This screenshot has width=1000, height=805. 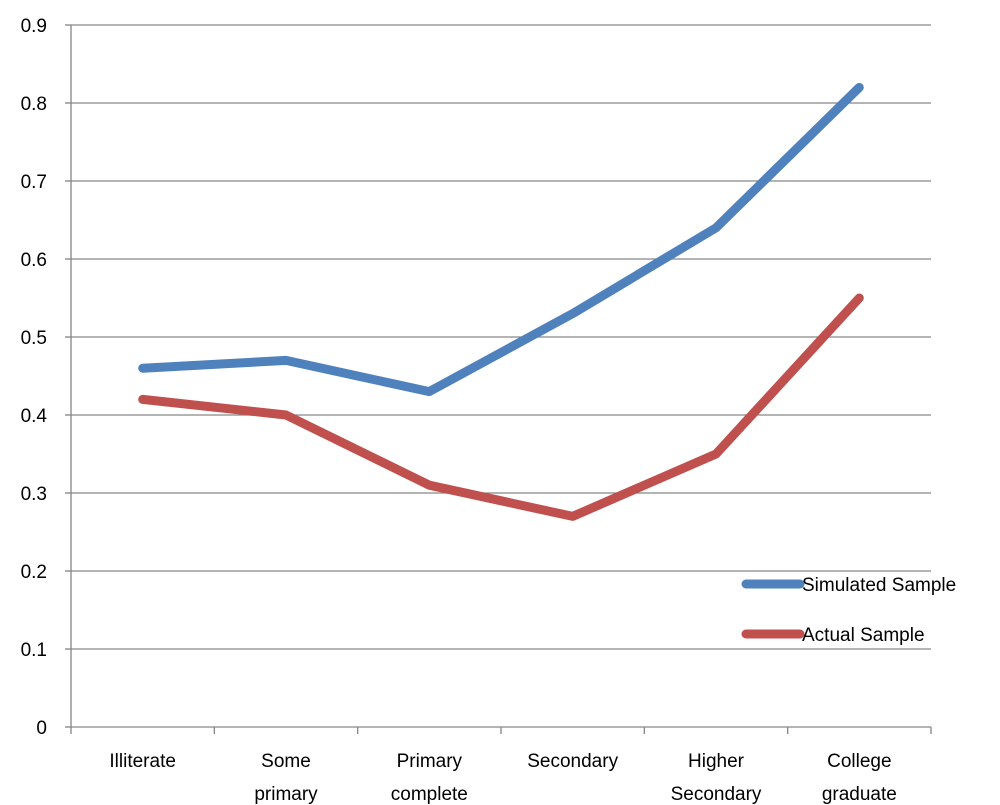 What do you see at coordinates (859, 778) in the screenshot?
I see `x-tick-label: College graduate` at bounding box center [859, 778].